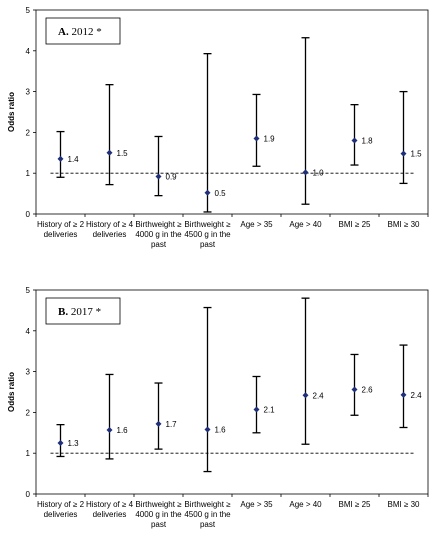 Image resolution: width=434 pixels, height=550 pixels. What do you see at coordinates (74, 159) in the screenshot?
I see `data-label: 1.4` at bounding box center [74, 159].